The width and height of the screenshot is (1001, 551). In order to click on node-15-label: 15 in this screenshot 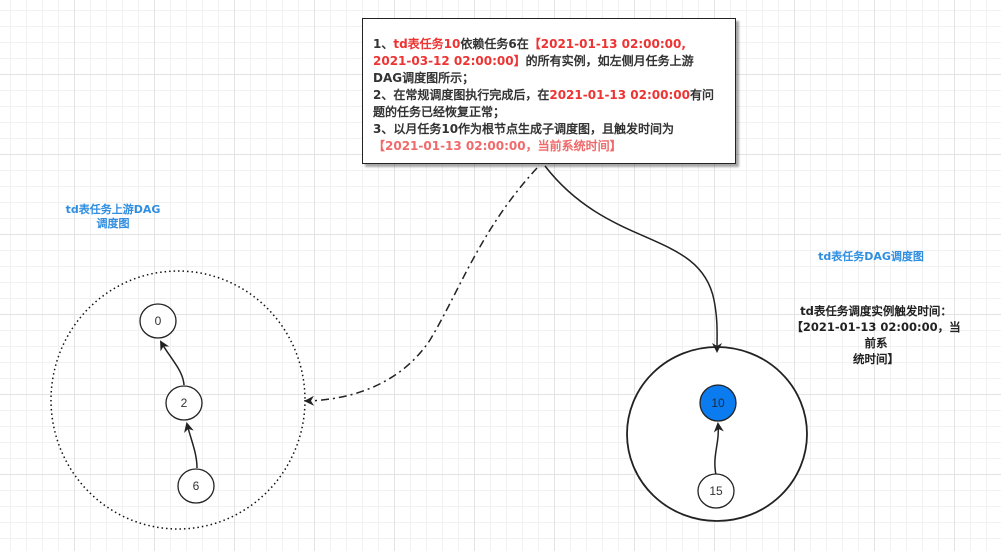, I will do `click(716, 491)`.